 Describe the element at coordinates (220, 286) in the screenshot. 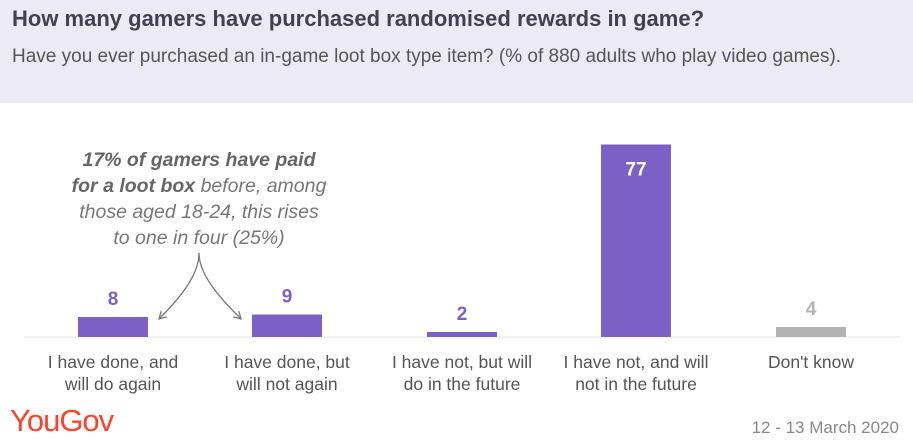

I see `annotation-arrow-right` at that location.